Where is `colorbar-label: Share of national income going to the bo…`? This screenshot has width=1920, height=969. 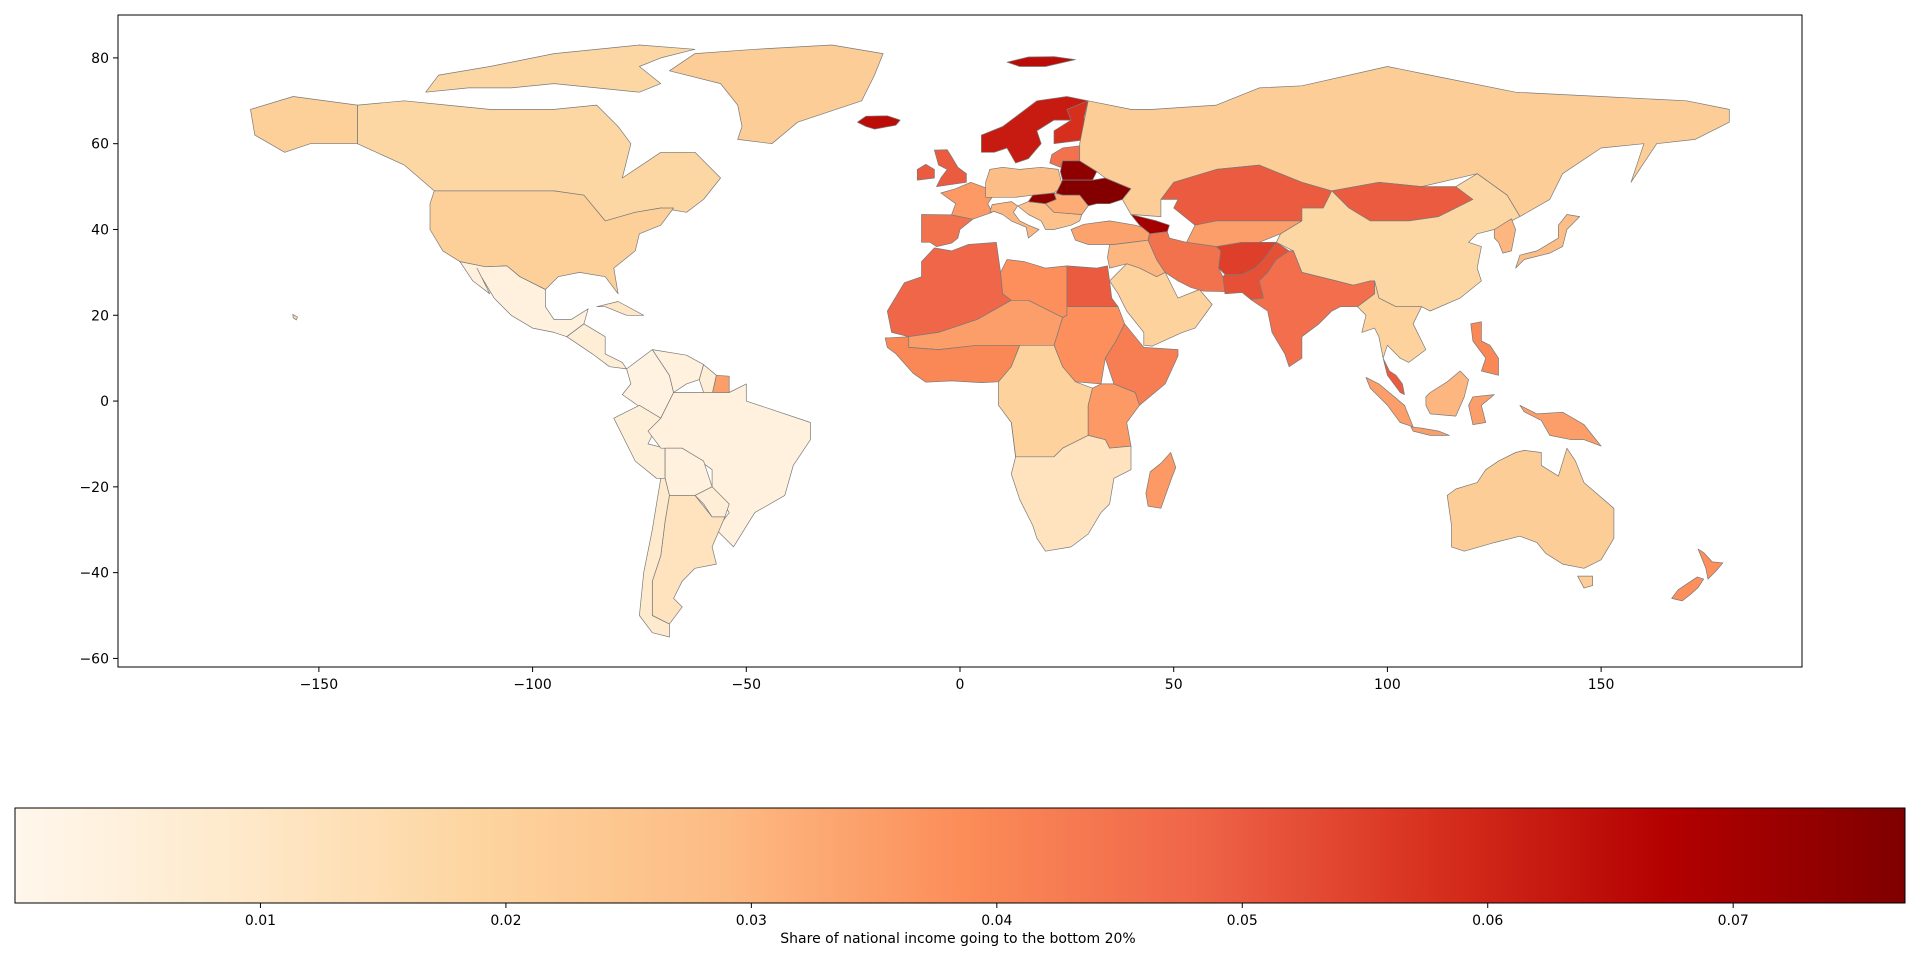 colorbar-label: Share of national income going to the bo… is located at coordinates (957, 939).